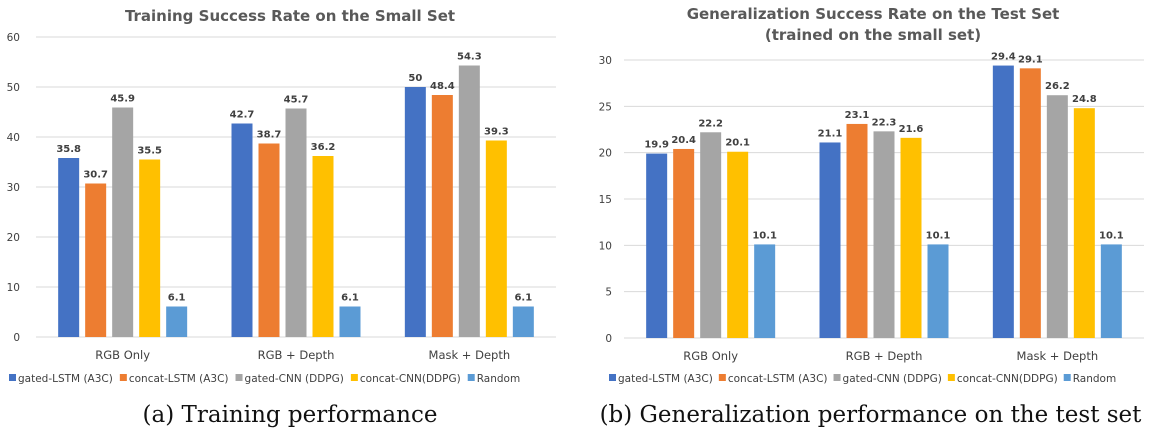  What do you see at coordinates (496, 132) in the screenshot?
I see `bar-value-label: 39.3` at bounding box center [496, 132].